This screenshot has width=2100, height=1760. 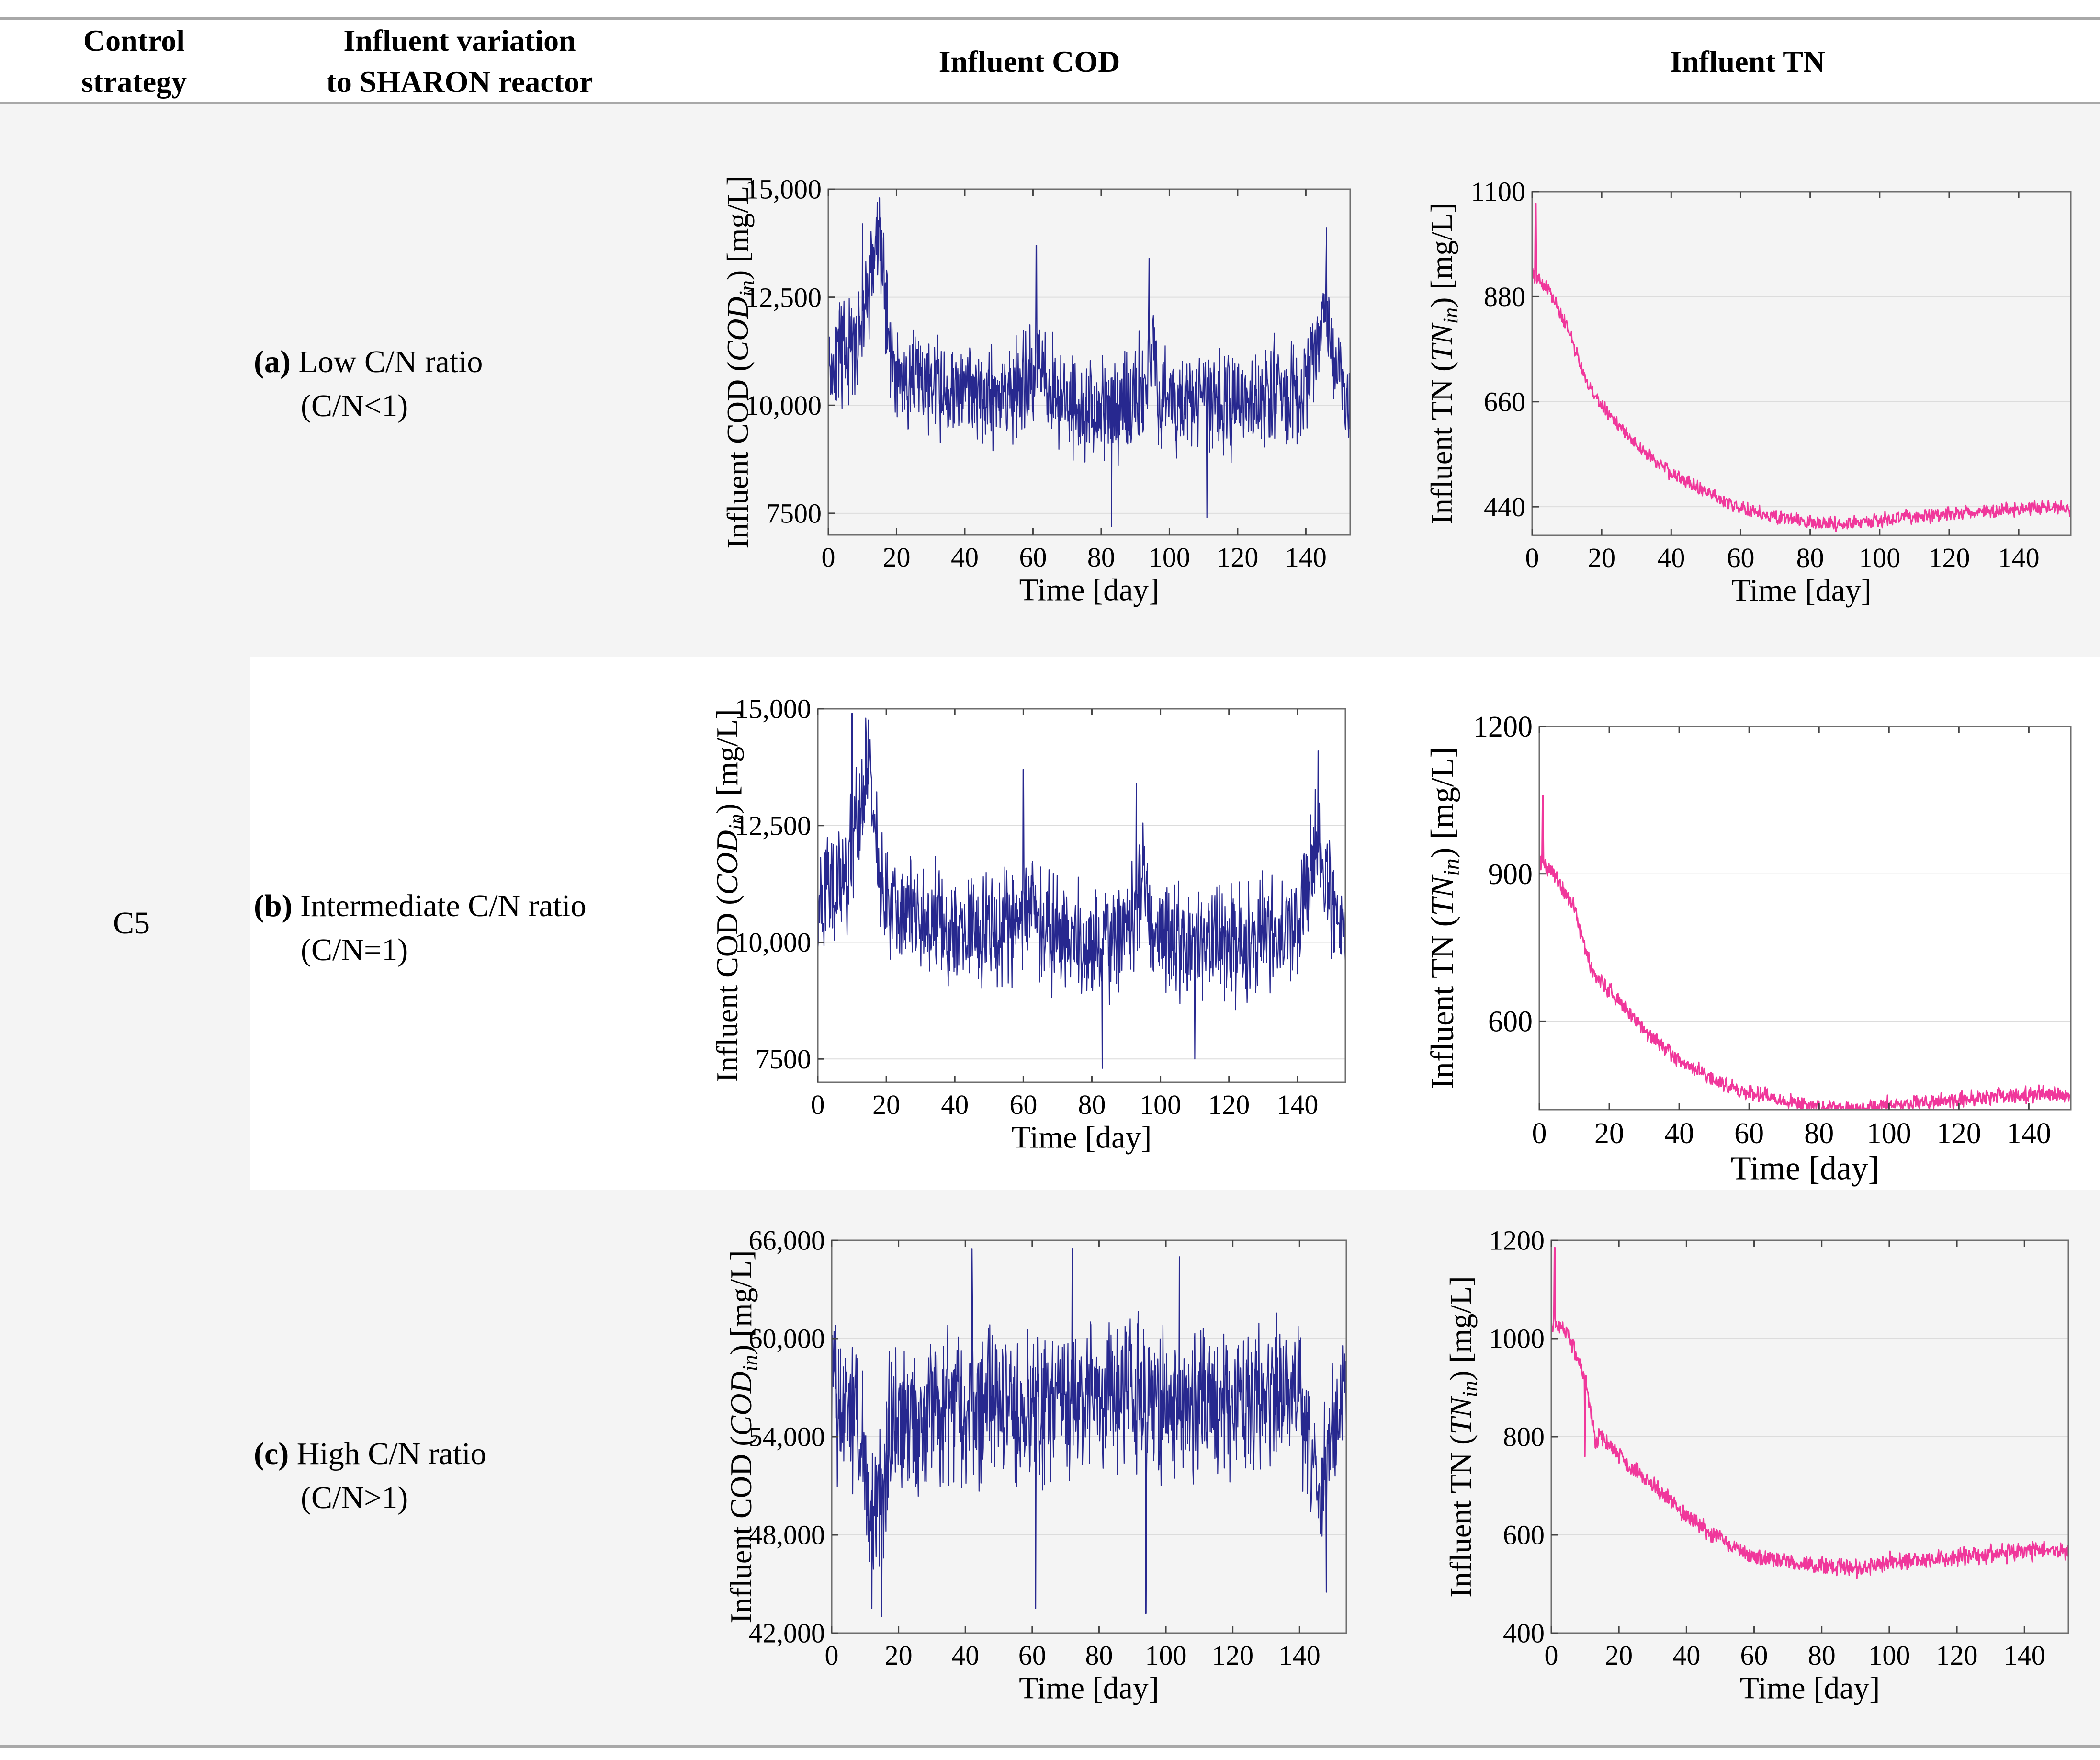 What do you see at coordinates (1809, 1413) in the screenshot?
I see `tn-c-series-line` at bounding box center [1809, 1413].